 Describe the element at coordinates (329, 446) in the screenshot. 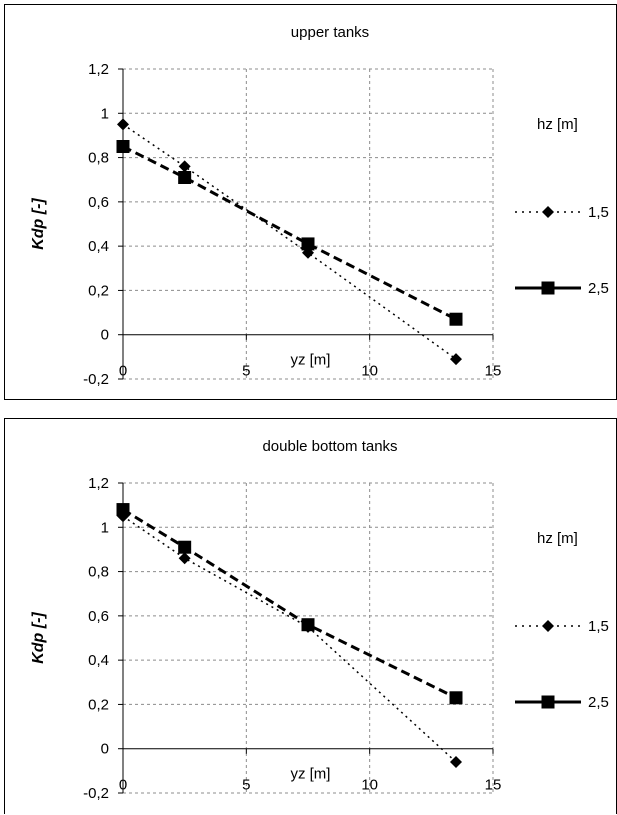

I see `chart-title: double bottom tanks` at that location.